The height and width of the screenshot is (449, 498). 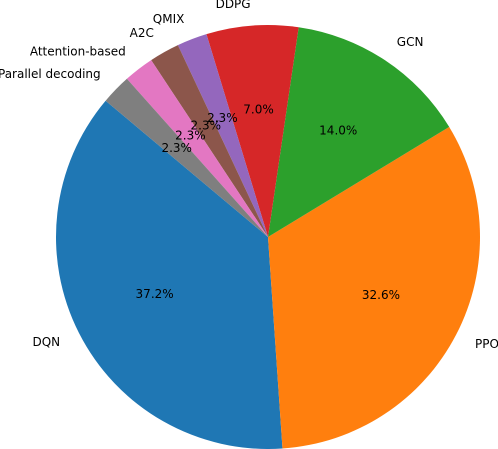 I want to click on slice-label: QMIX, so click(x=169, y=19).